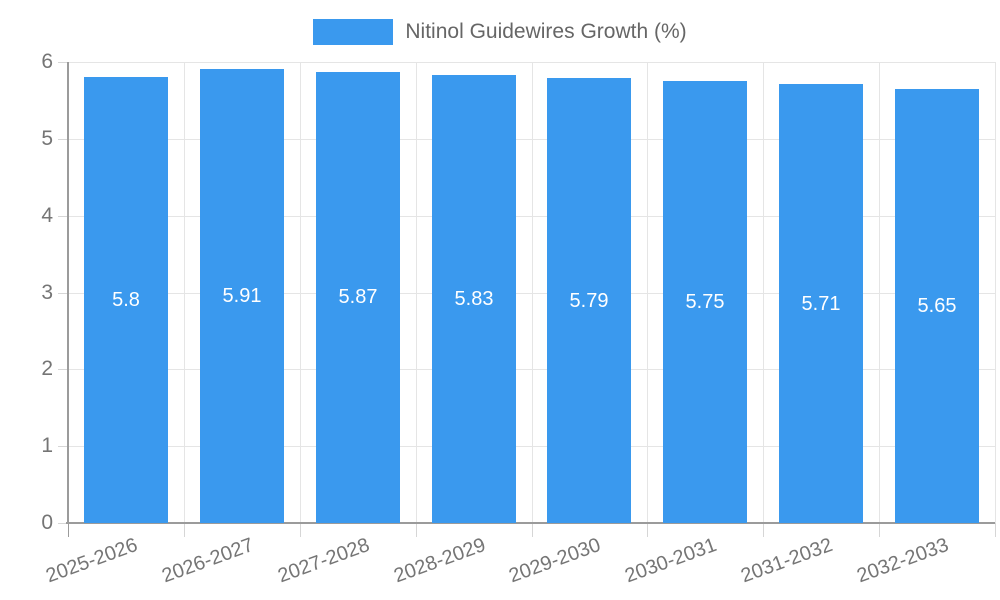 This screenshot has width=1000, height=600. Describe the element at coordinates (546, 31) in the screenshot. I see `legend-label: Nitinol Guidewires Growth (%)` at that location.